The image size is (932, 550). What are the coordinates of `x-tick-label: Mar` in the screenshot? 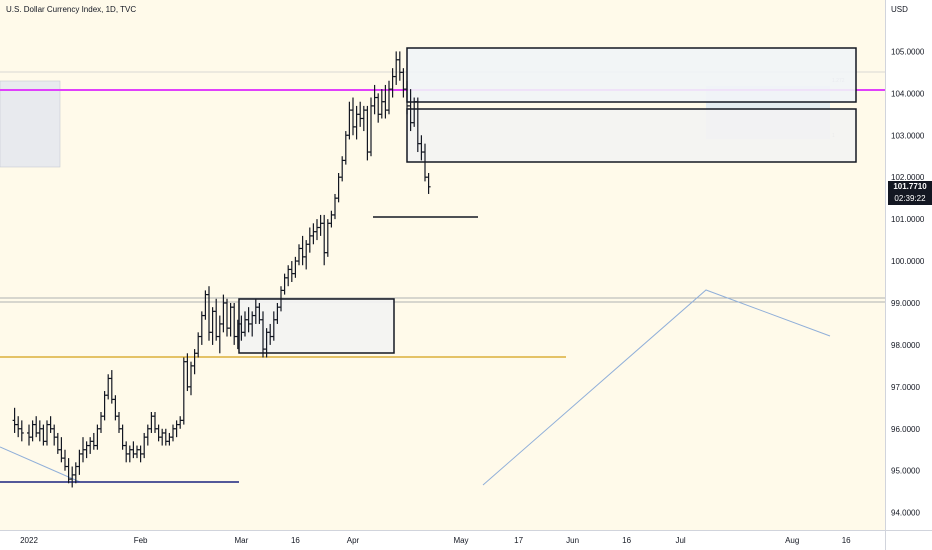 It's located at (242, 540).